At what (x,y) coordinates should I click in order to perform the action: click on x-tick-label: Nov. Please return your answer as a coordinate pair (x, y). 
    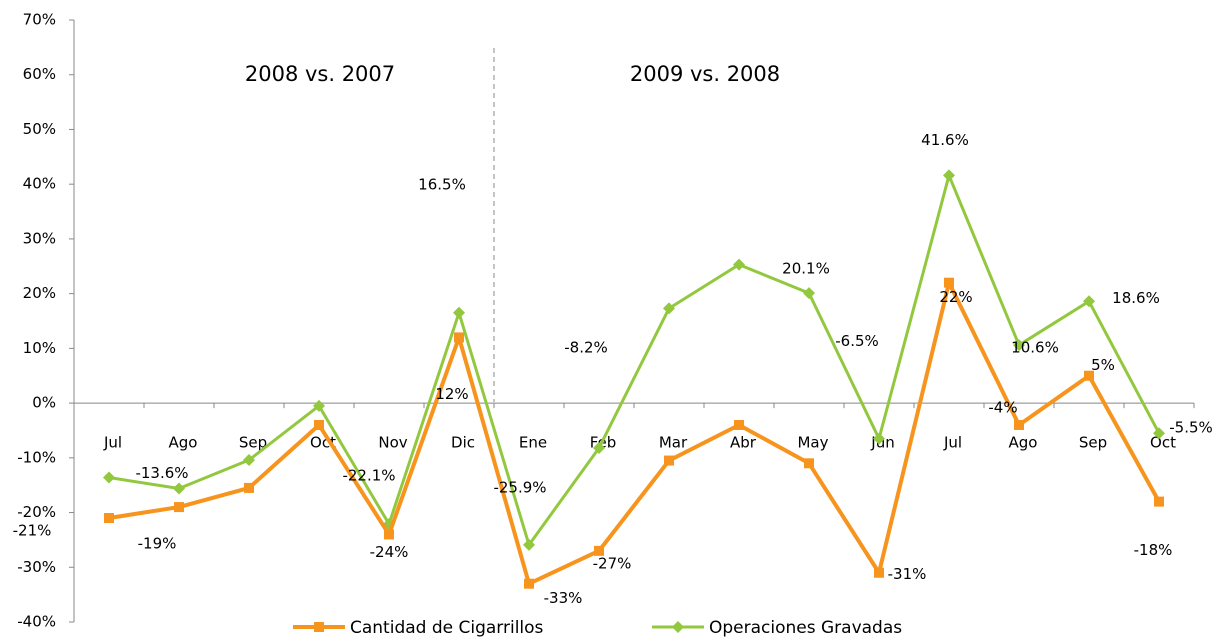
    Looking at the image, I should click on (392, 443).